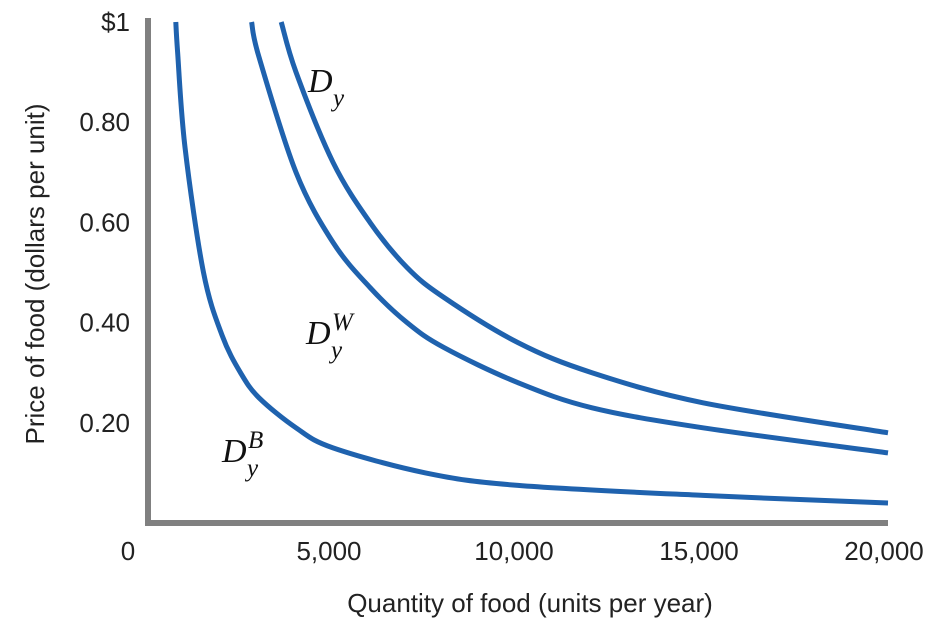 The image size is (928, 621). Describe the element at coordinates (255, 440) in the screenshot. I see `svg-text: B` at that location.